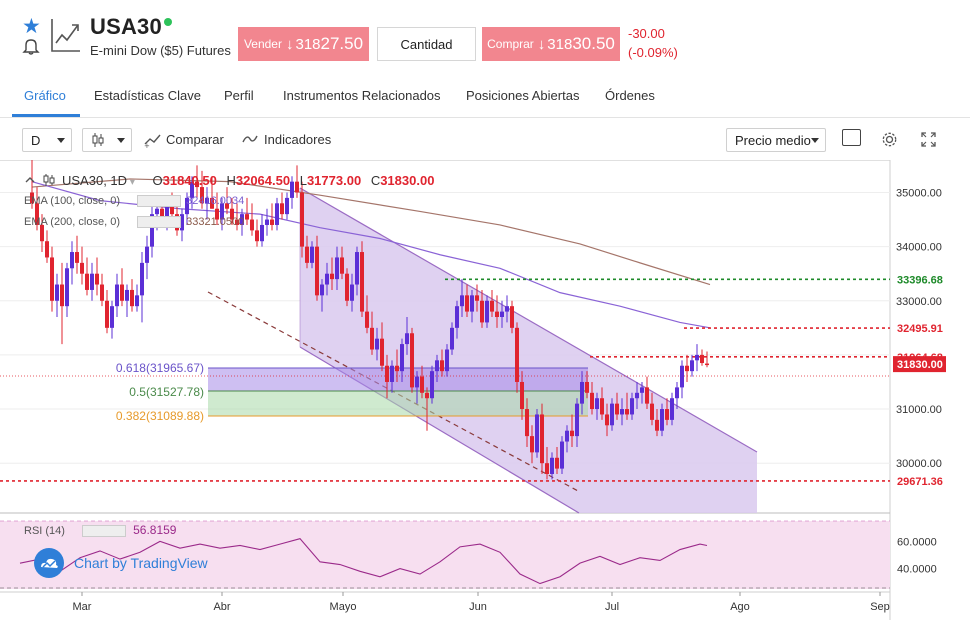 The width and height of the screenshot is (970, 620). I want to click on indicators-icon, so click(250, 139).